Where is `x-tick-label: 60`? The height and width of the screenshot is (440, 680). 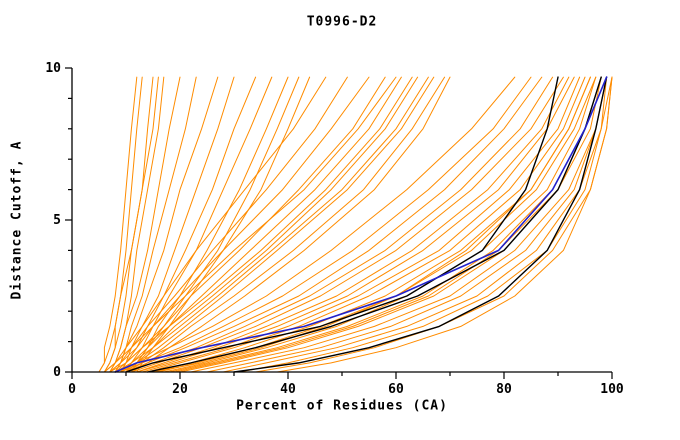 x-tick-label: 60 is located at coordinates (396, 389).